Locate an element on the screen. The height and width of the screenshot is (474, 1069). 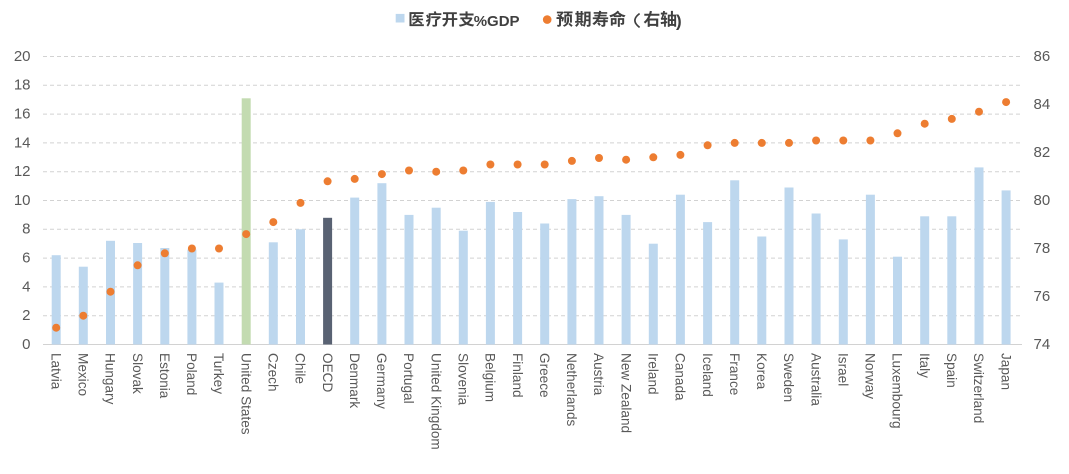
svg-text: Latvia is located at coordinates (55, 371).